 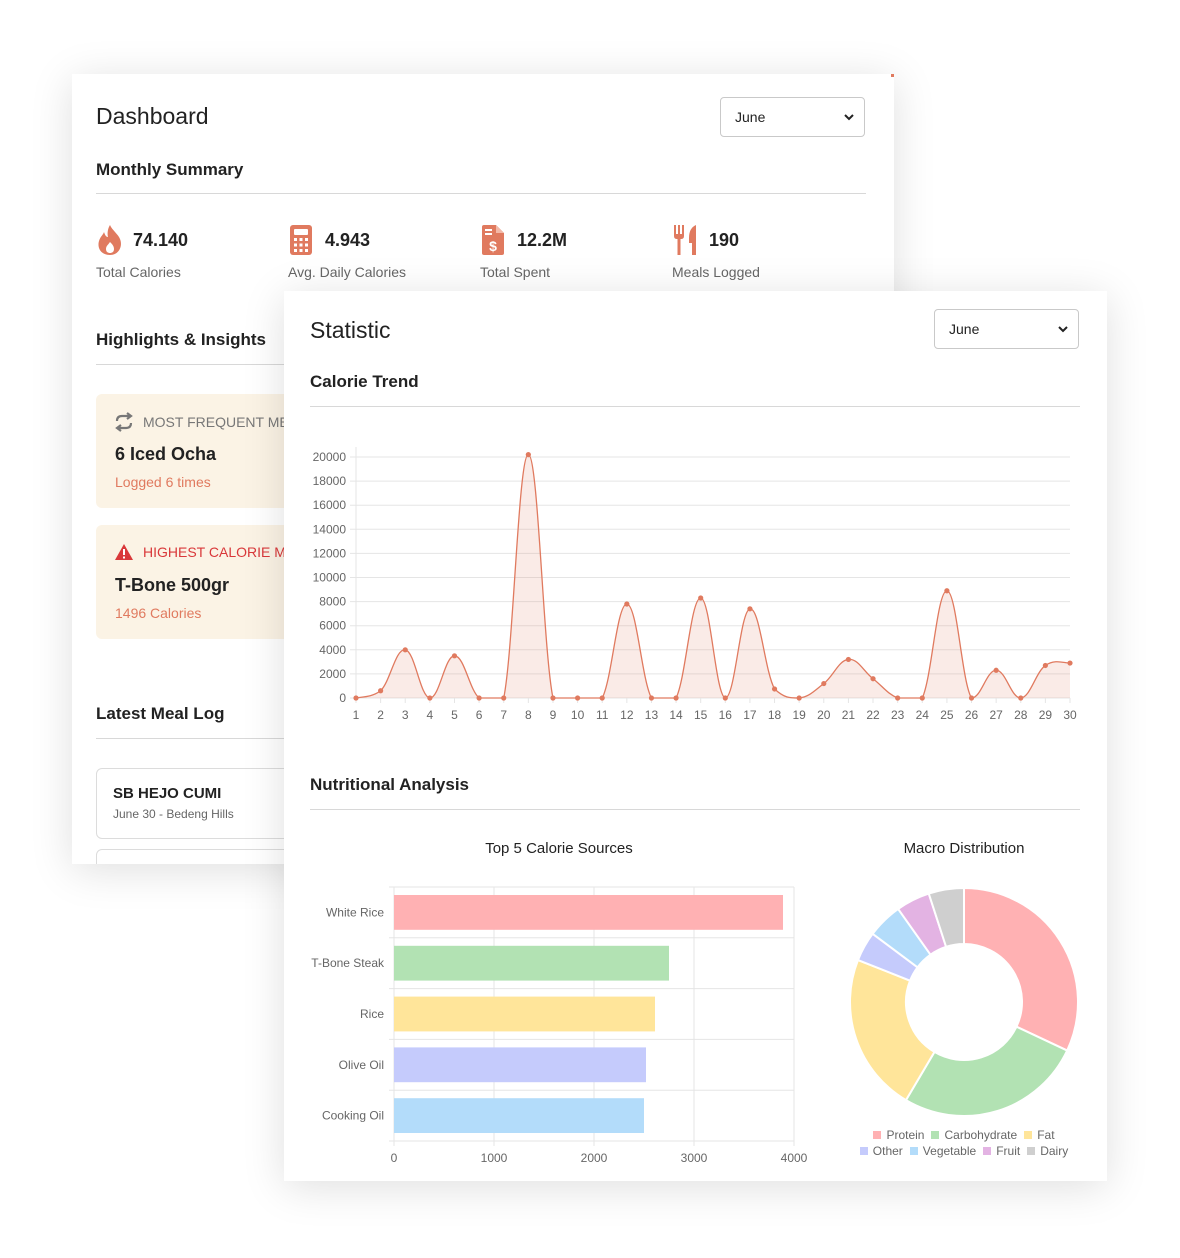 I want to click on statistic-title: Statistic, so click(x=350, y=330).